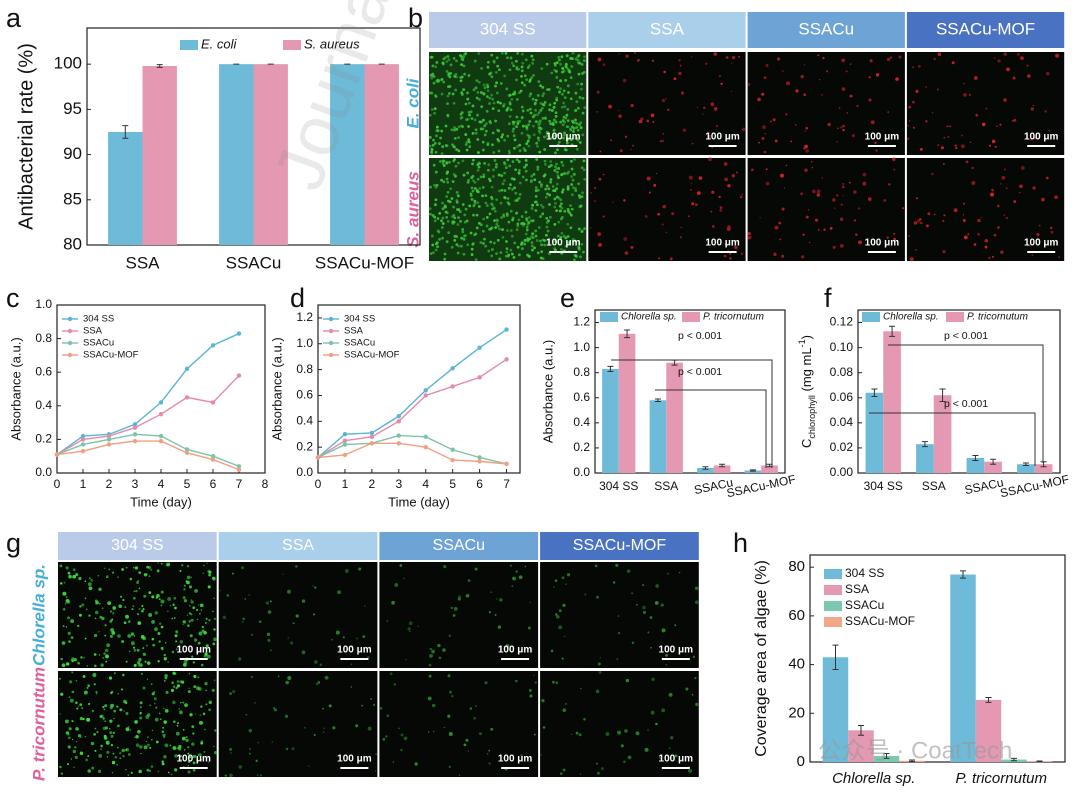 The height and width of the screenshot is (795, 1080). Describe the element at coordinates (98, 343) in the screenshot. I see `legend-label: SSACu` at that location.